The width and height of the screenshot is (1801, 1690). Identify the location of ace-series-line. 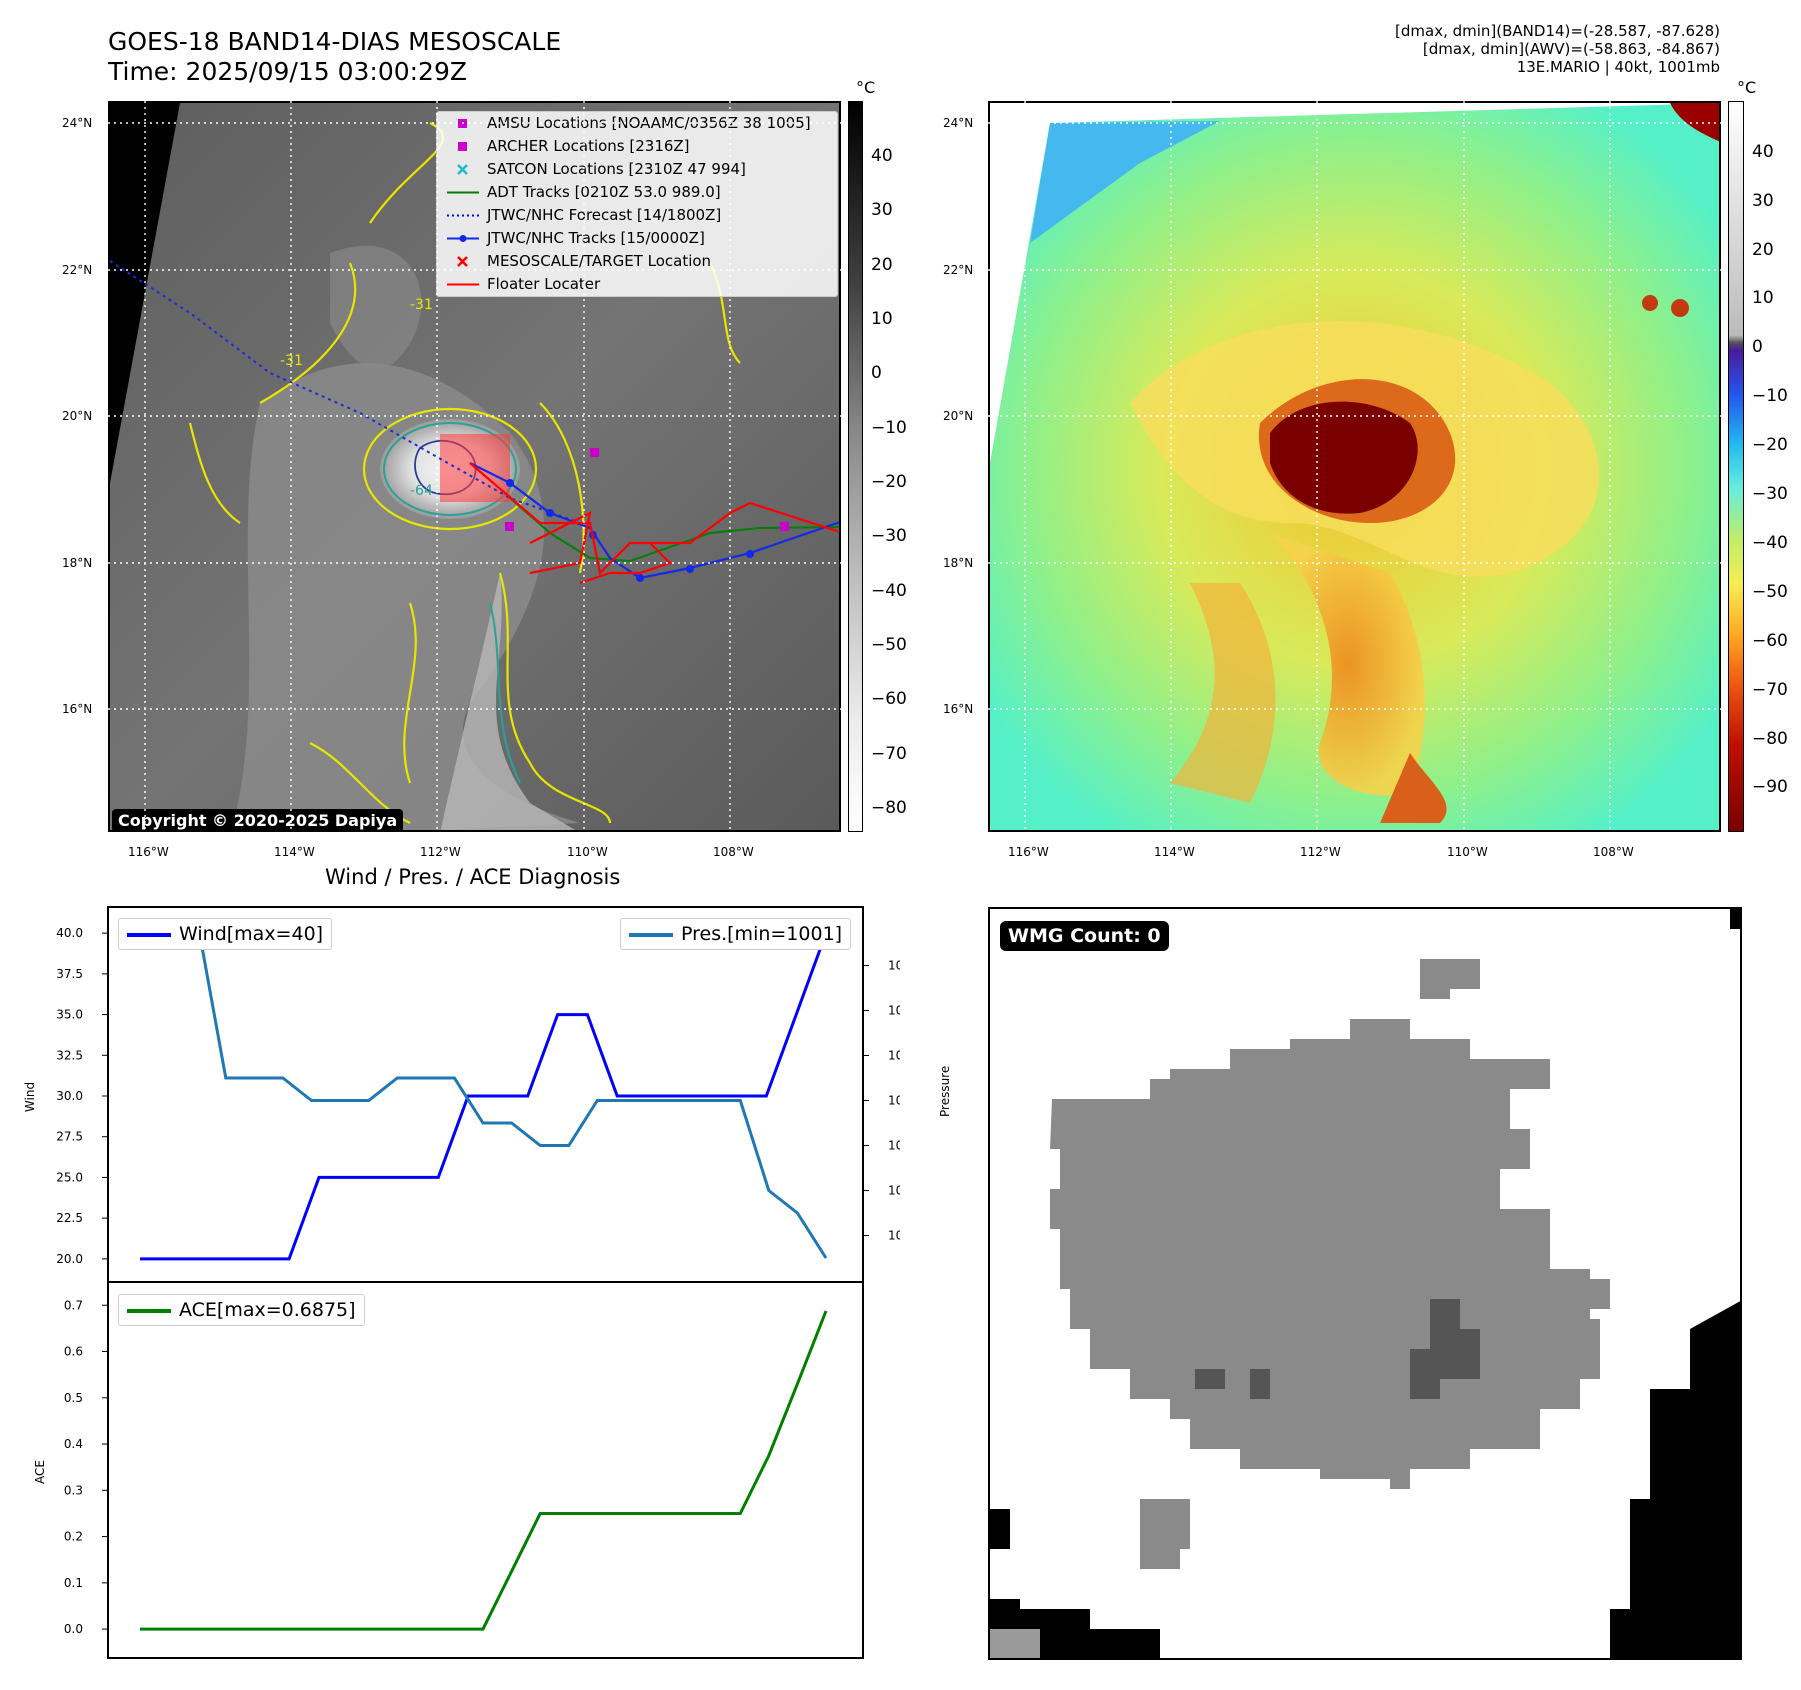
(484, 1470).